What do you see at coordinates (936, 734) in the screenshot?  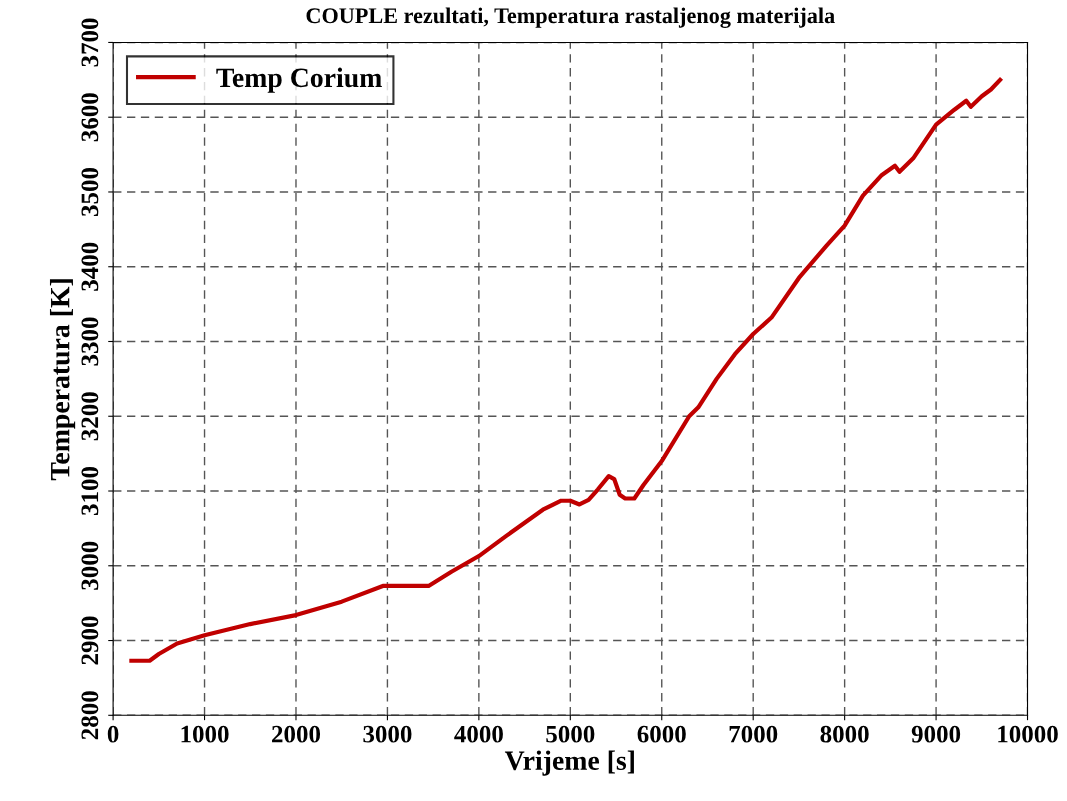 I see `x-tick-label: 9000` at bounding box center [936, 734].